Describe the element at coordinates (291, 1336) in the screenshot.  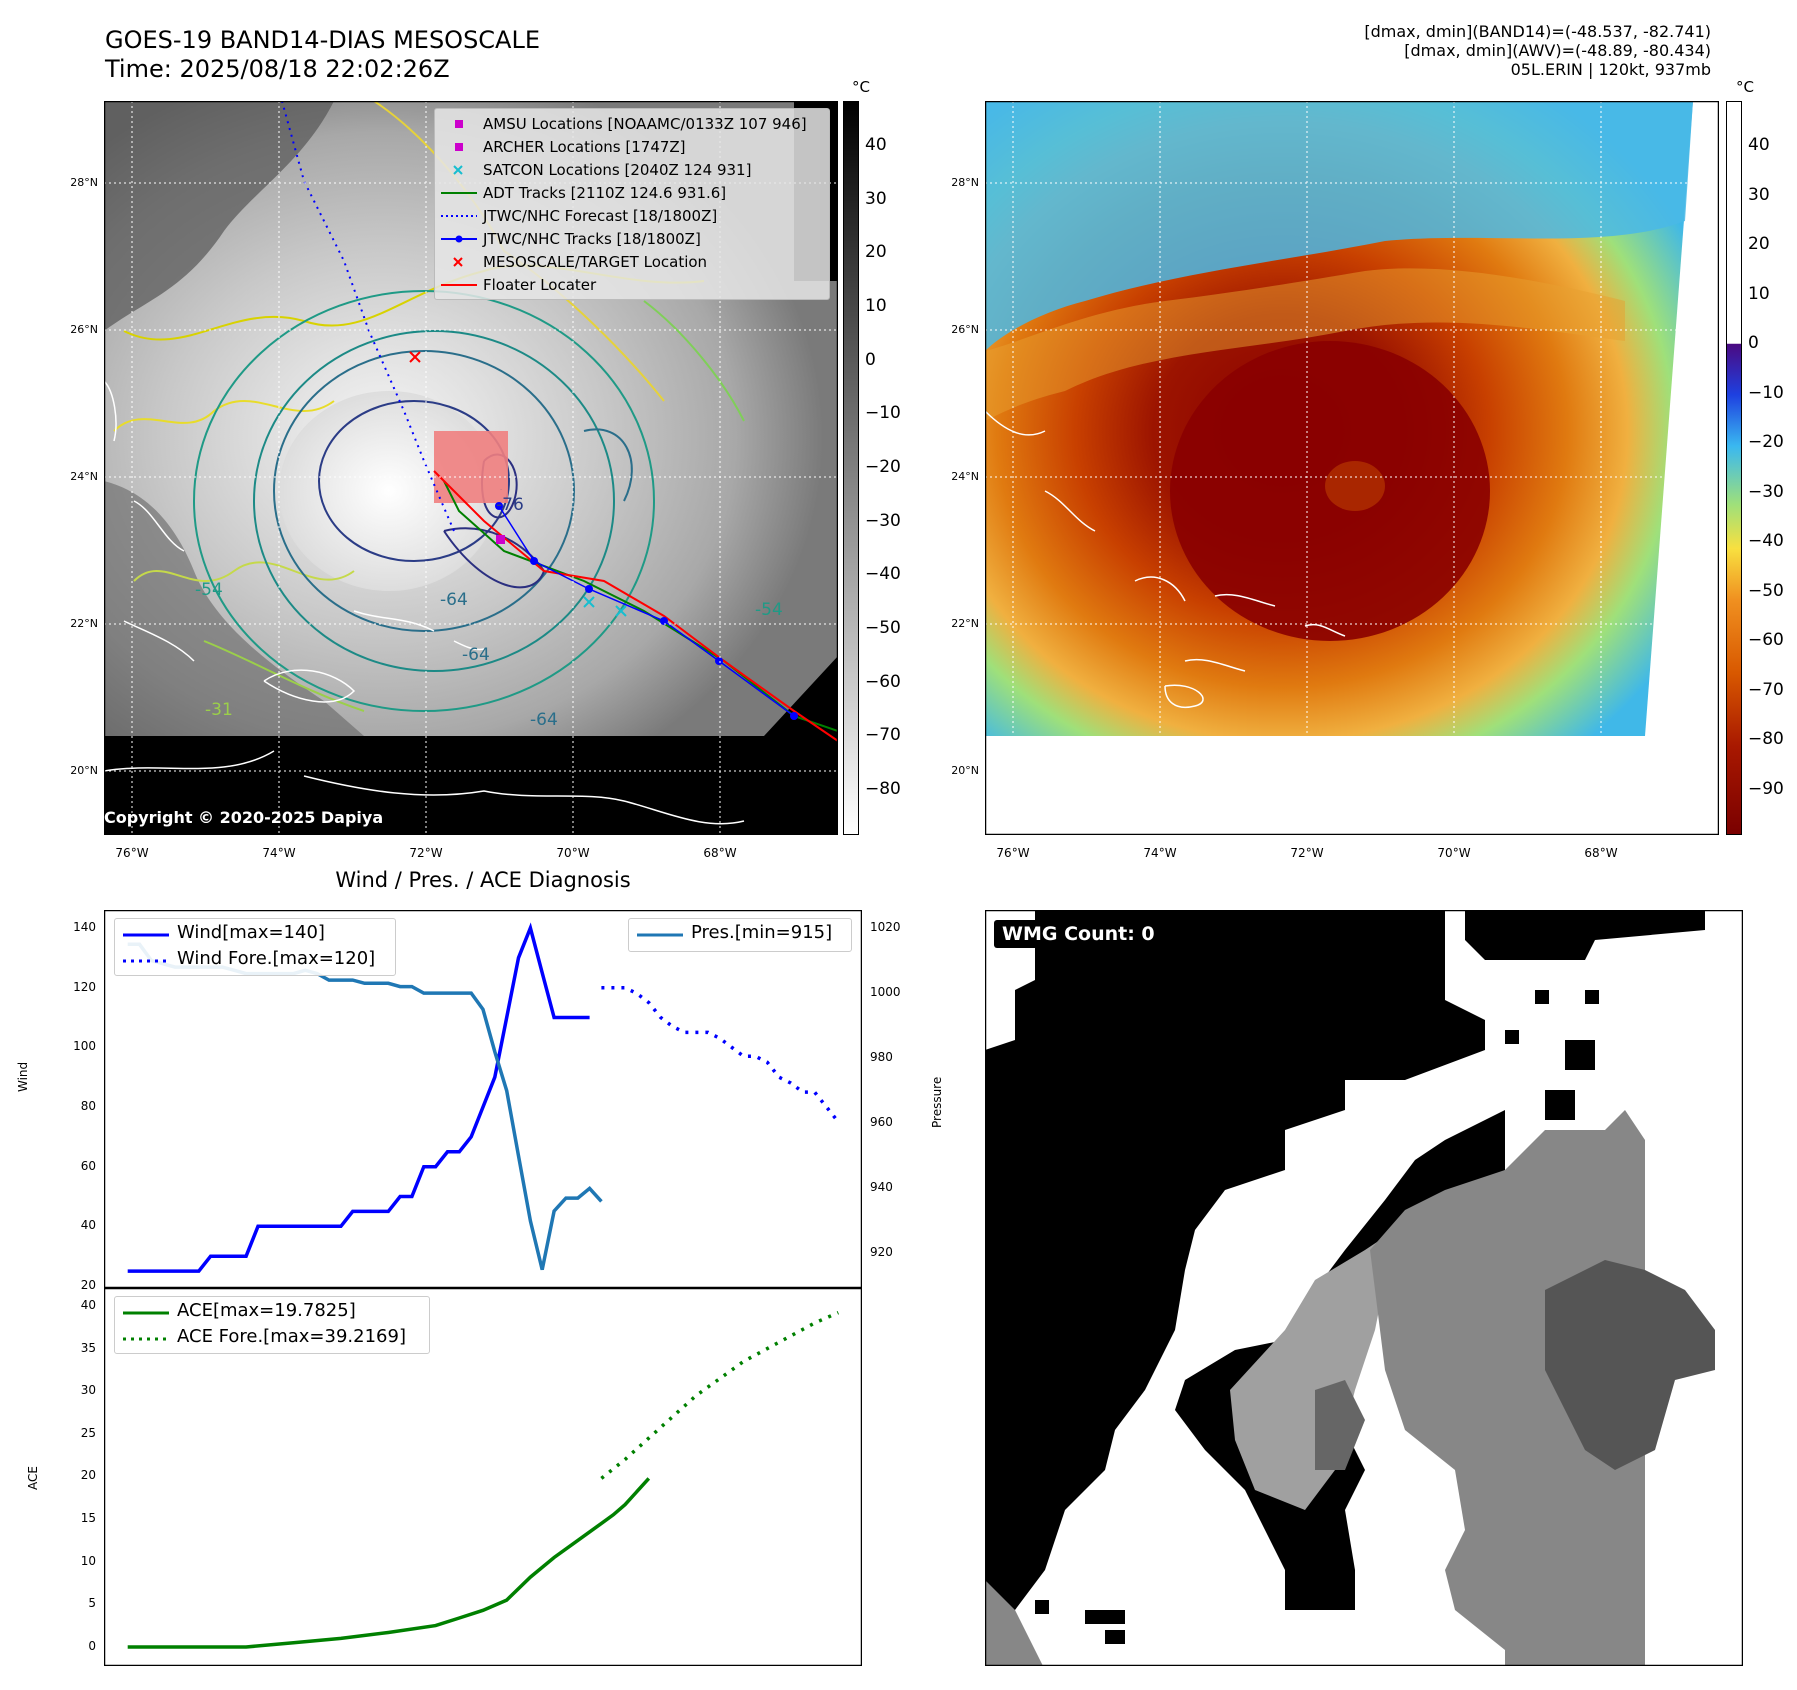
I see `legend-ace-forecast: ACE Fore.[max=39.2169]` at that location.